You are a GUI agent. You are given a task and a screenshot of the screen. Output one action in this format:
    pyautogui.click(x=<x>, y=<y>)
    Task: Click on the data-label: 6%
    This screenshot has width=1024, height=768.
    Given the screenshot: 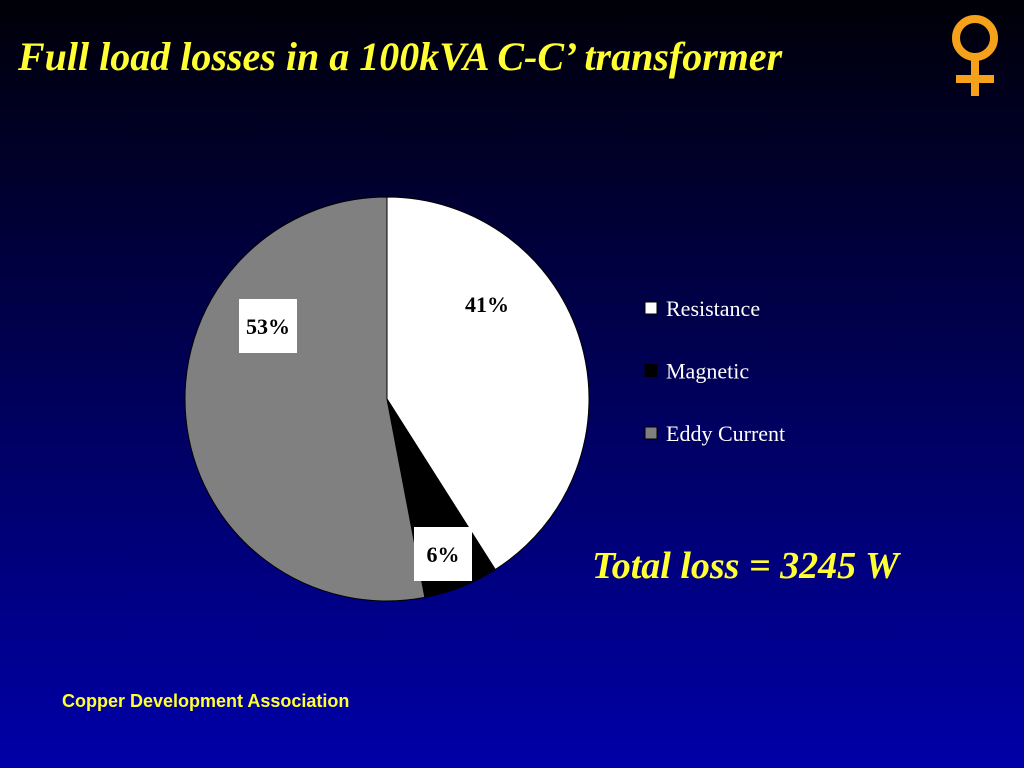 What is the action you would take?
    pyautogui.click(x=443, y=554)
    